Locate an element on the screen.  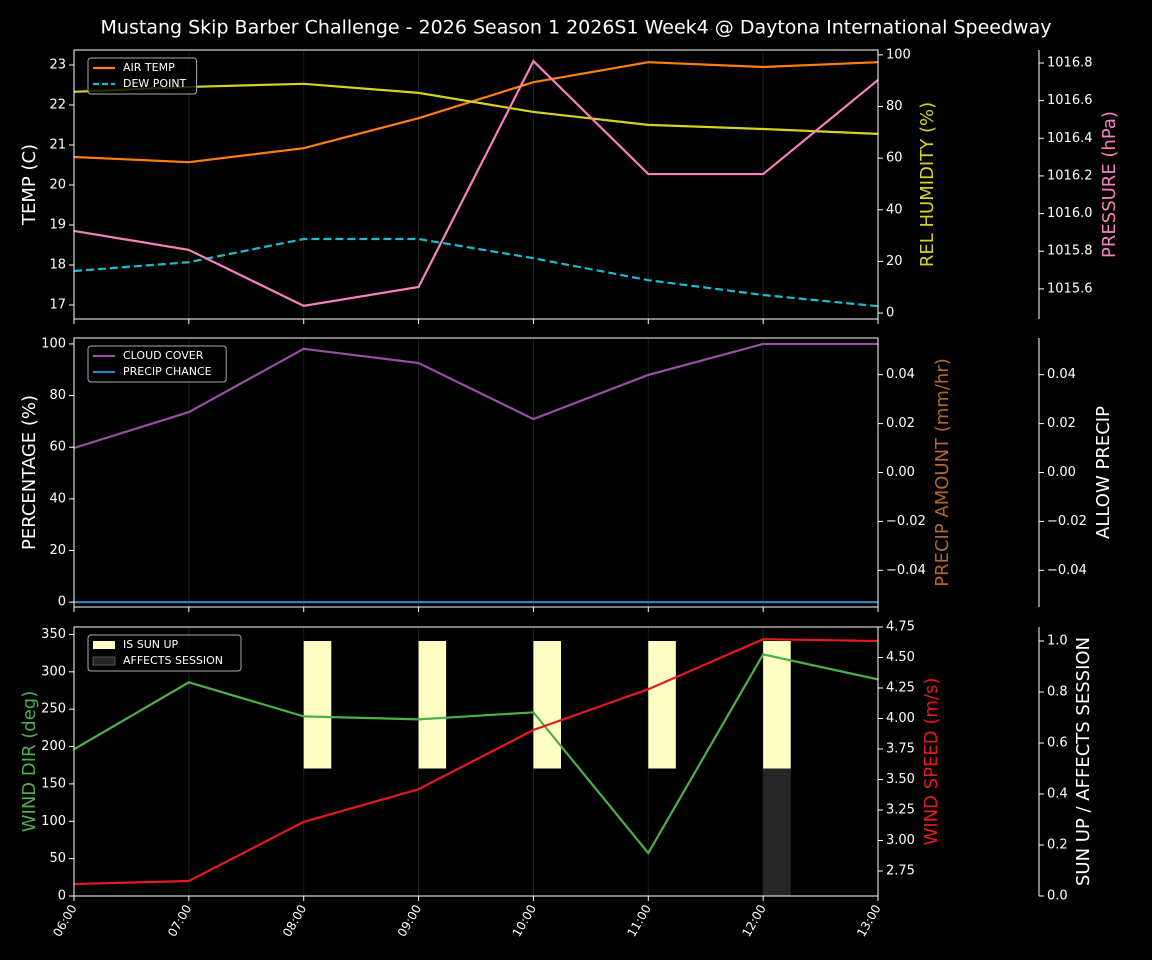
y-tick-label: 60 is located at coordinates (57, 447).